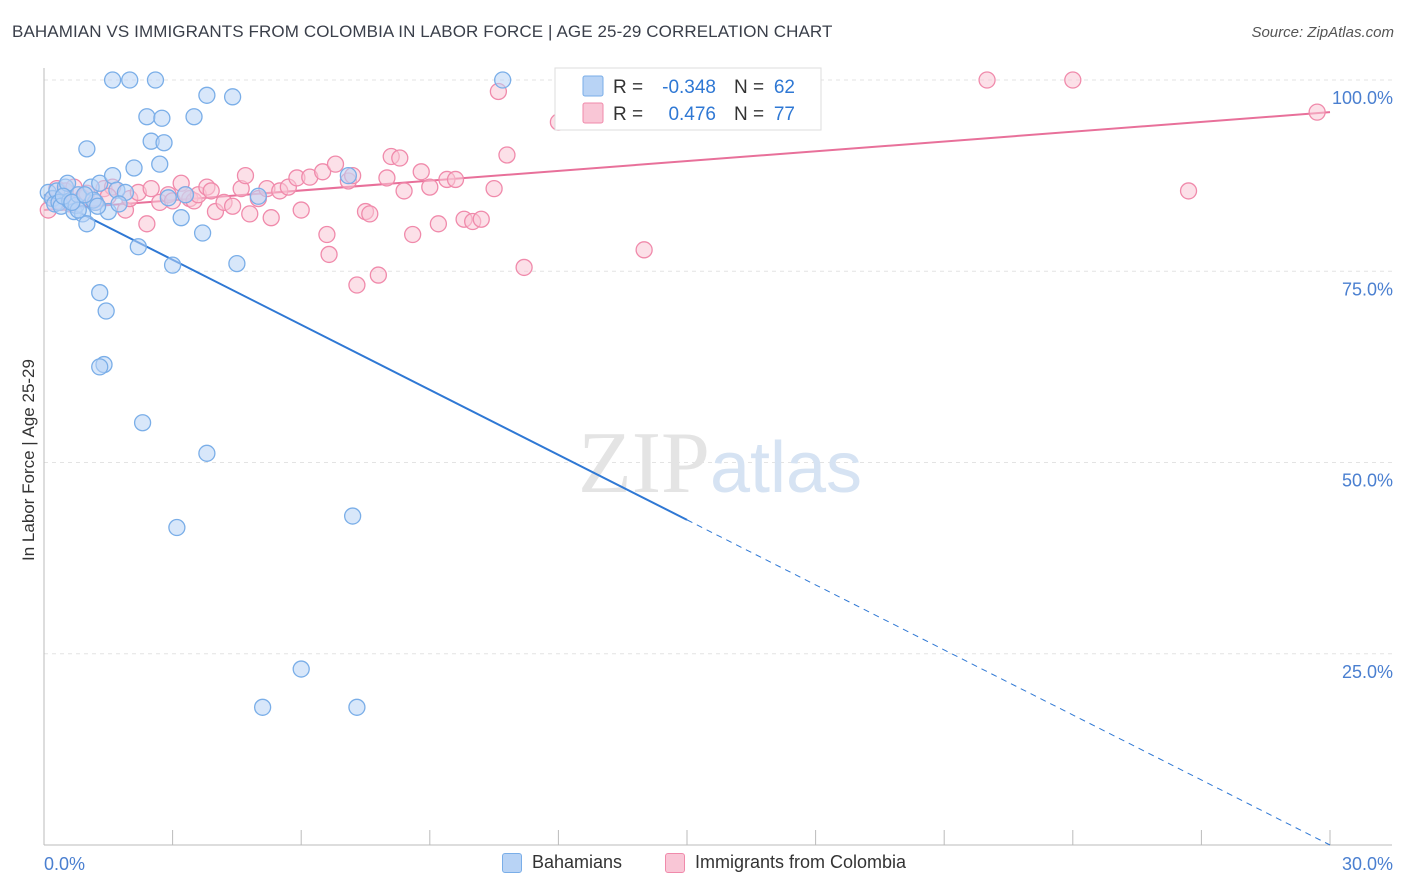 The height and width of the screenshot is (892, 1406). Describe the element at coordinates (628, 87) in the screenshot. I see `legend-r-label-1: R =` at that location.